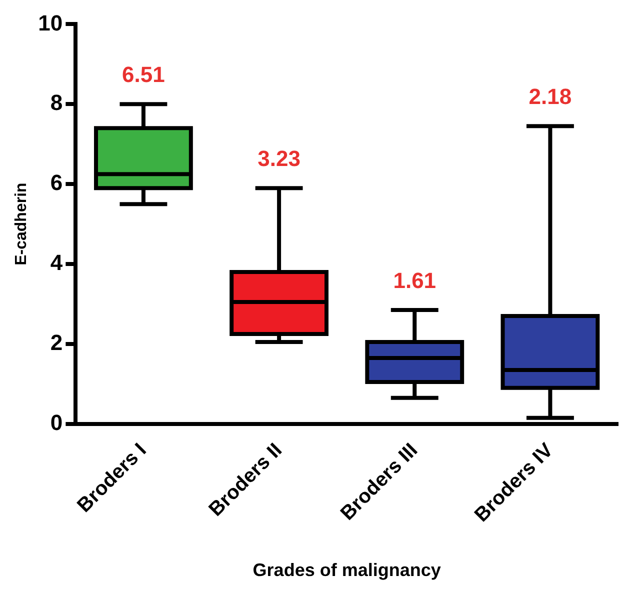 Image resolution: width=641 pixels, height=597 pixels. I want to click on x-axis-title: Grades of malignancy, so click(346, 570).